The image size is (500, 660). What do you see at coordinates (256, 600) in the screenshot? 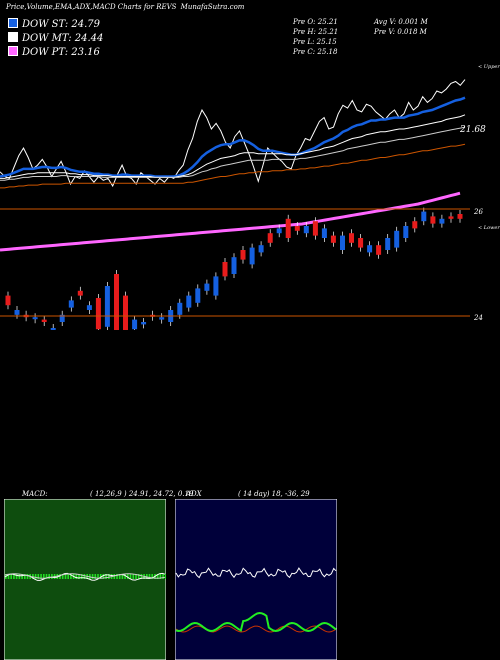
I see `adx-lines` at bounding box center [256, 600].